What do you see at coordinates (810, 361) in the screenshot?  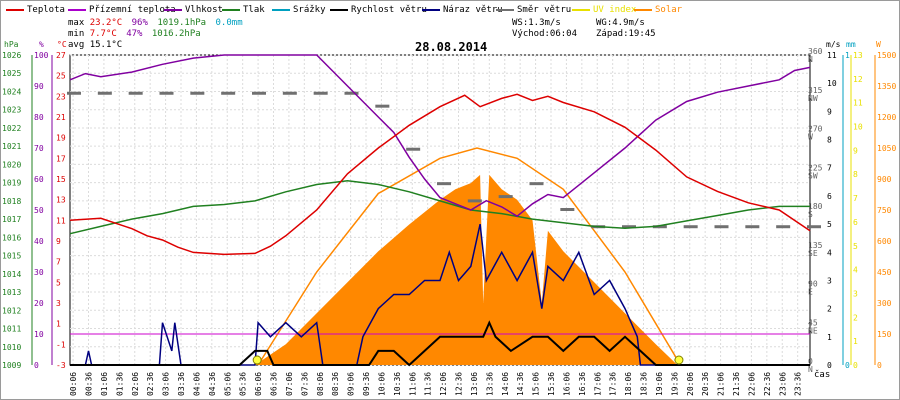 I see `tick-label-dir: 0` at bounding box center [810, 361].